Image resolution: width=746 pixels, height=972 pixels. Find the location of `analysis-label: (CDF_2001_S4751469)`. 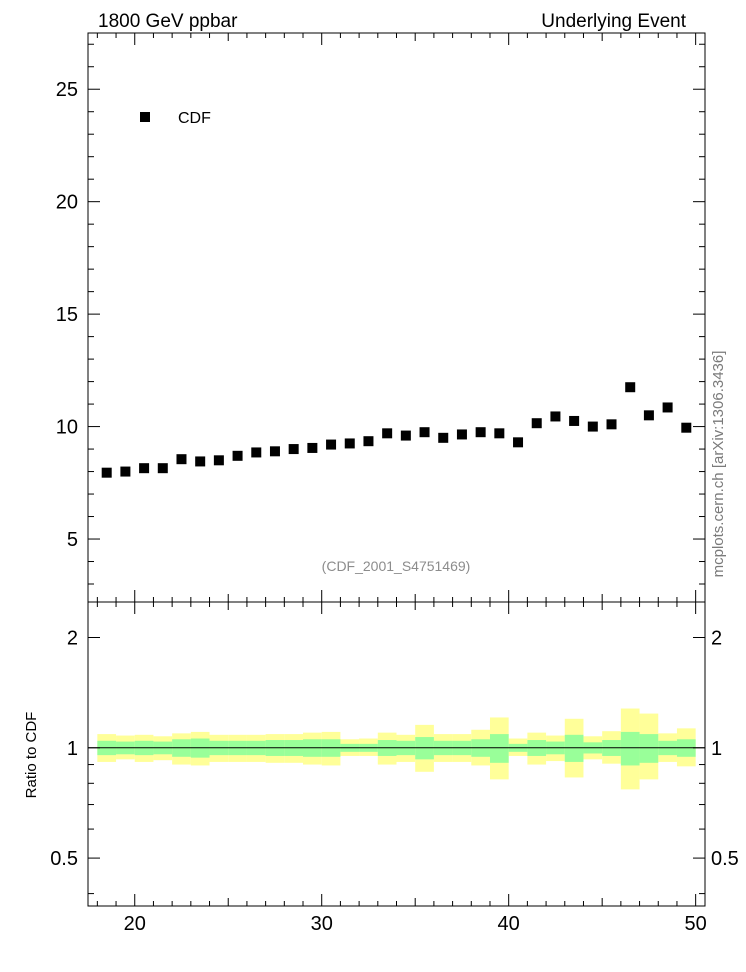

analysis-label: (CDF_2001_S4751469) is located at coordinates (396, 566).